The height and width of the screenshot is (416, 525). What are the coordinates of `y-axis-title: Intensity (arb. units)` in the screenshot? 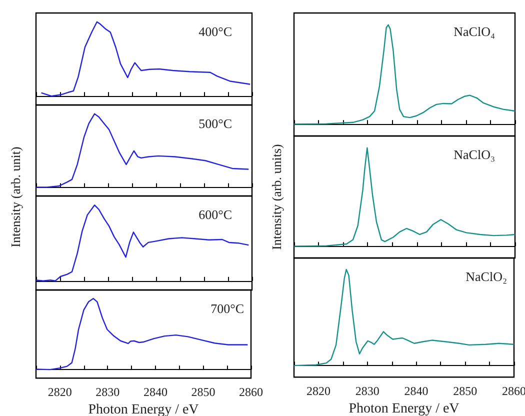 It's located at (277, 197).